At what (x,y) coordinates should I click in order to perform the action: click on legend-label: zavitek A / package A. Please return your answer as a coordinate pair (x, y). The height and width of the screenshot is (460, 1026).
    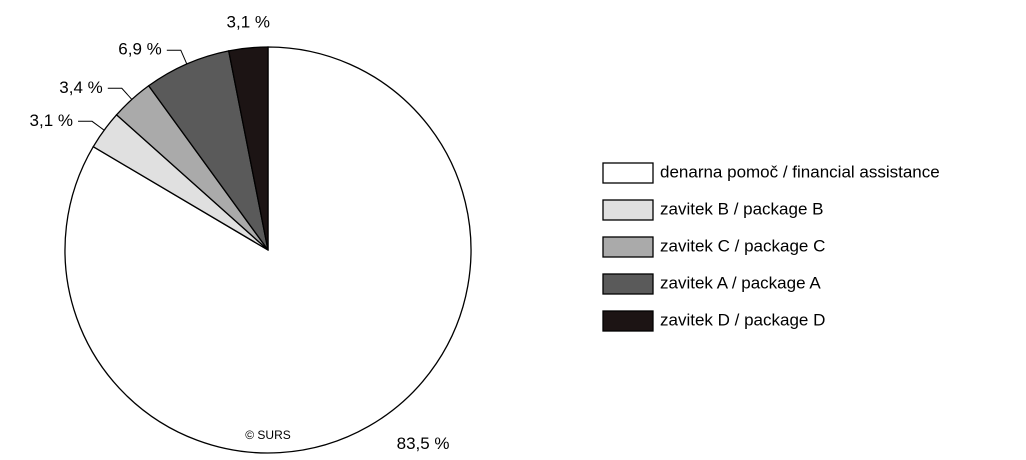
    Looking at the image, I should click on (740, 282).